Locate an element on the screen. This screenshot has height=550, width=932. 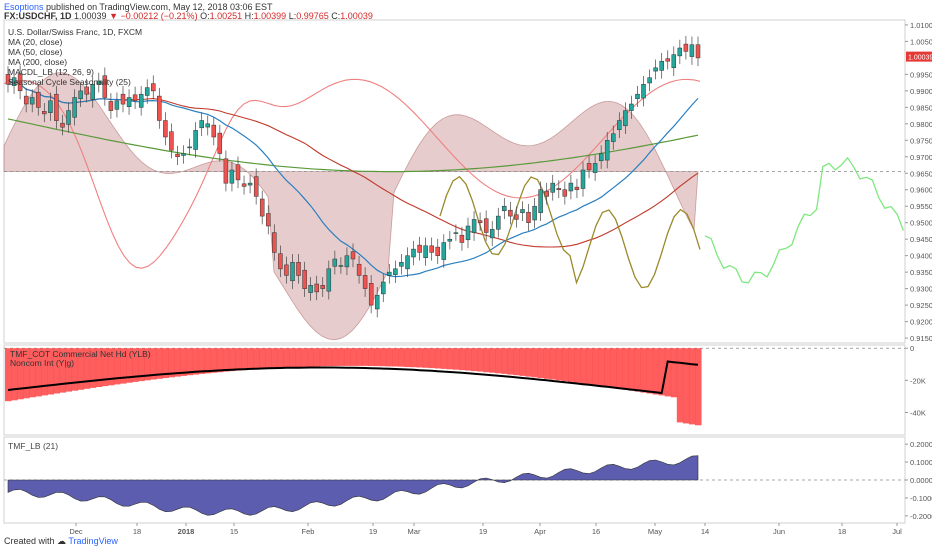
change-value: ▼ −0.00212 (−0.21%) is located at coordinates (153, 16).